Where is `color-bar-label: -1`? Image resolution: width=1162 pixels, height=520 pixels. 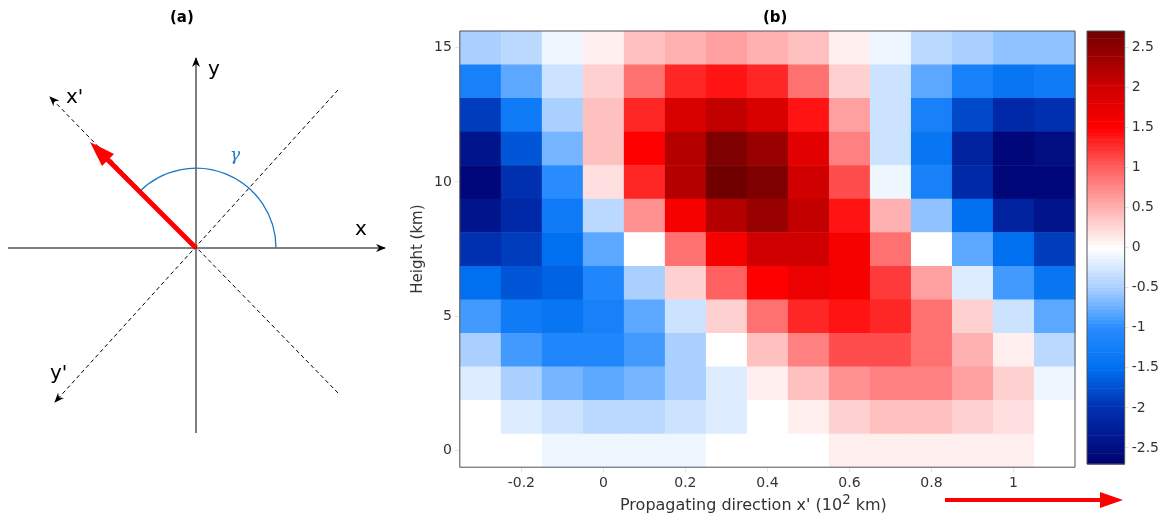
color-bar-label: -1 is located at coordinates (1138, 326).